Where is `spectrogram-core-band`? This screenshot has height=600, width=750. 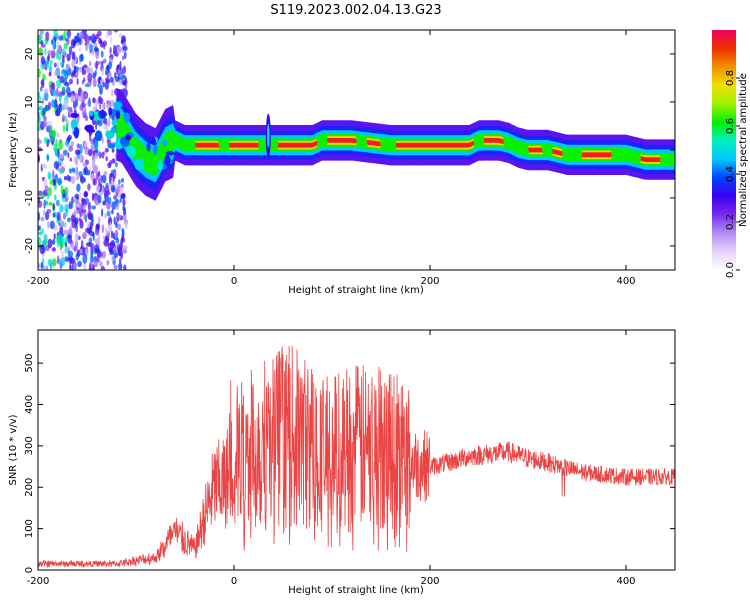 spectrogram-core-band is located at coordinates (557, 152).